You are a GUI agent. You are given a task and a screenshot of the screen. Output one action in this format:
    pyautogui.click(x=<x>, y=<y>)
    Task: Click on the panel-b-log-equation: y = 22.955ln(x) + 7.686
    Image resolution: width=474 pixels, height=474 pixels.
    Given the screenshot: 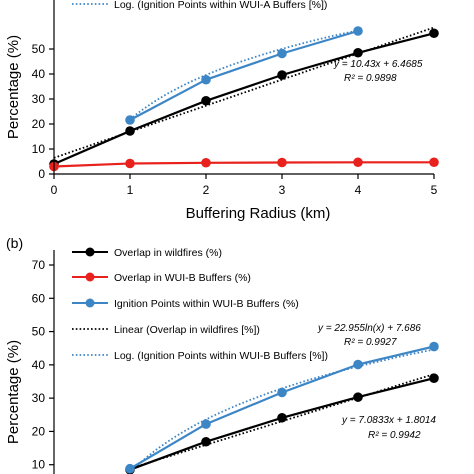 What is the action you would take?
    pyautogui.click(x=369, y=328)
    